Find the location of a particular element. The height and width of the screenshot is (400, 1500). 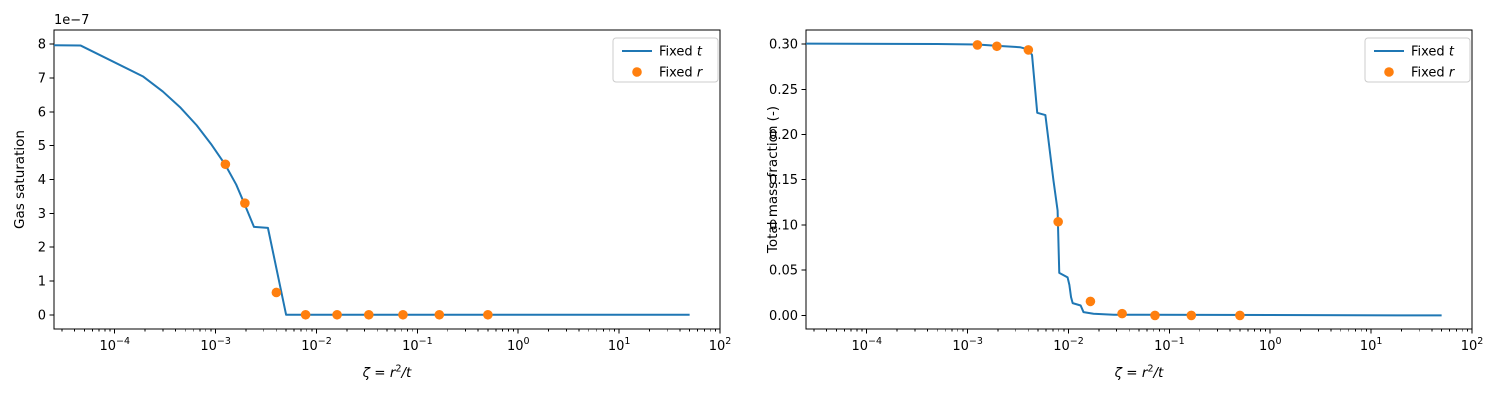

y-axis-label: Gas saturation is located at coordinates (20, 179).